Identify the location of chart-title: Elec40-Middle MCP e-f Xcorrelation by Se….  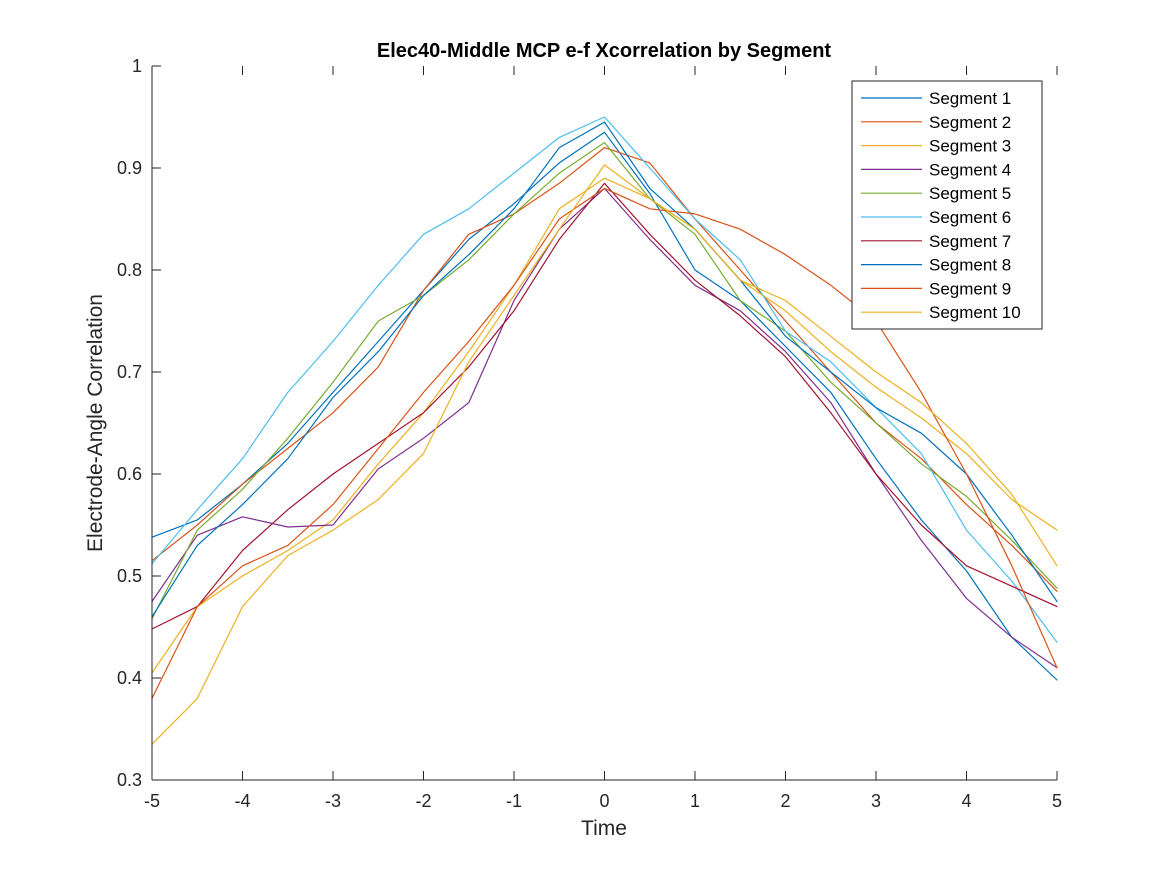
(604, 51).